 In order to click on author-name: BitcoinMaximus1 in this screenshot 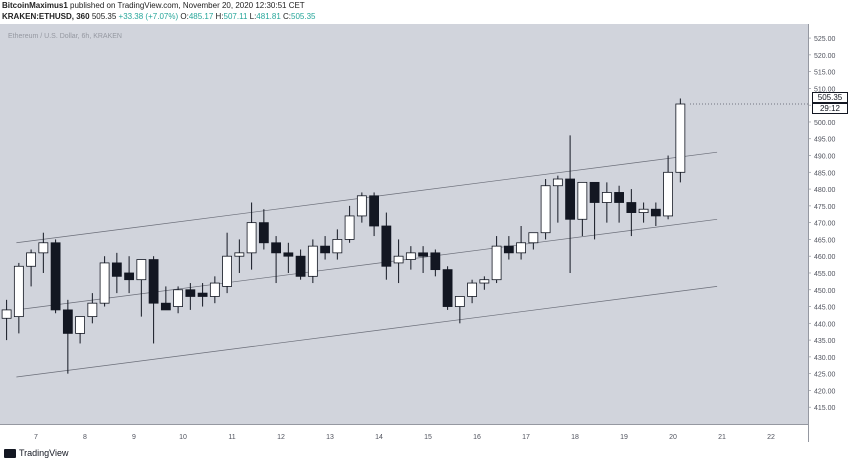, I will do `click(35, 5)`.